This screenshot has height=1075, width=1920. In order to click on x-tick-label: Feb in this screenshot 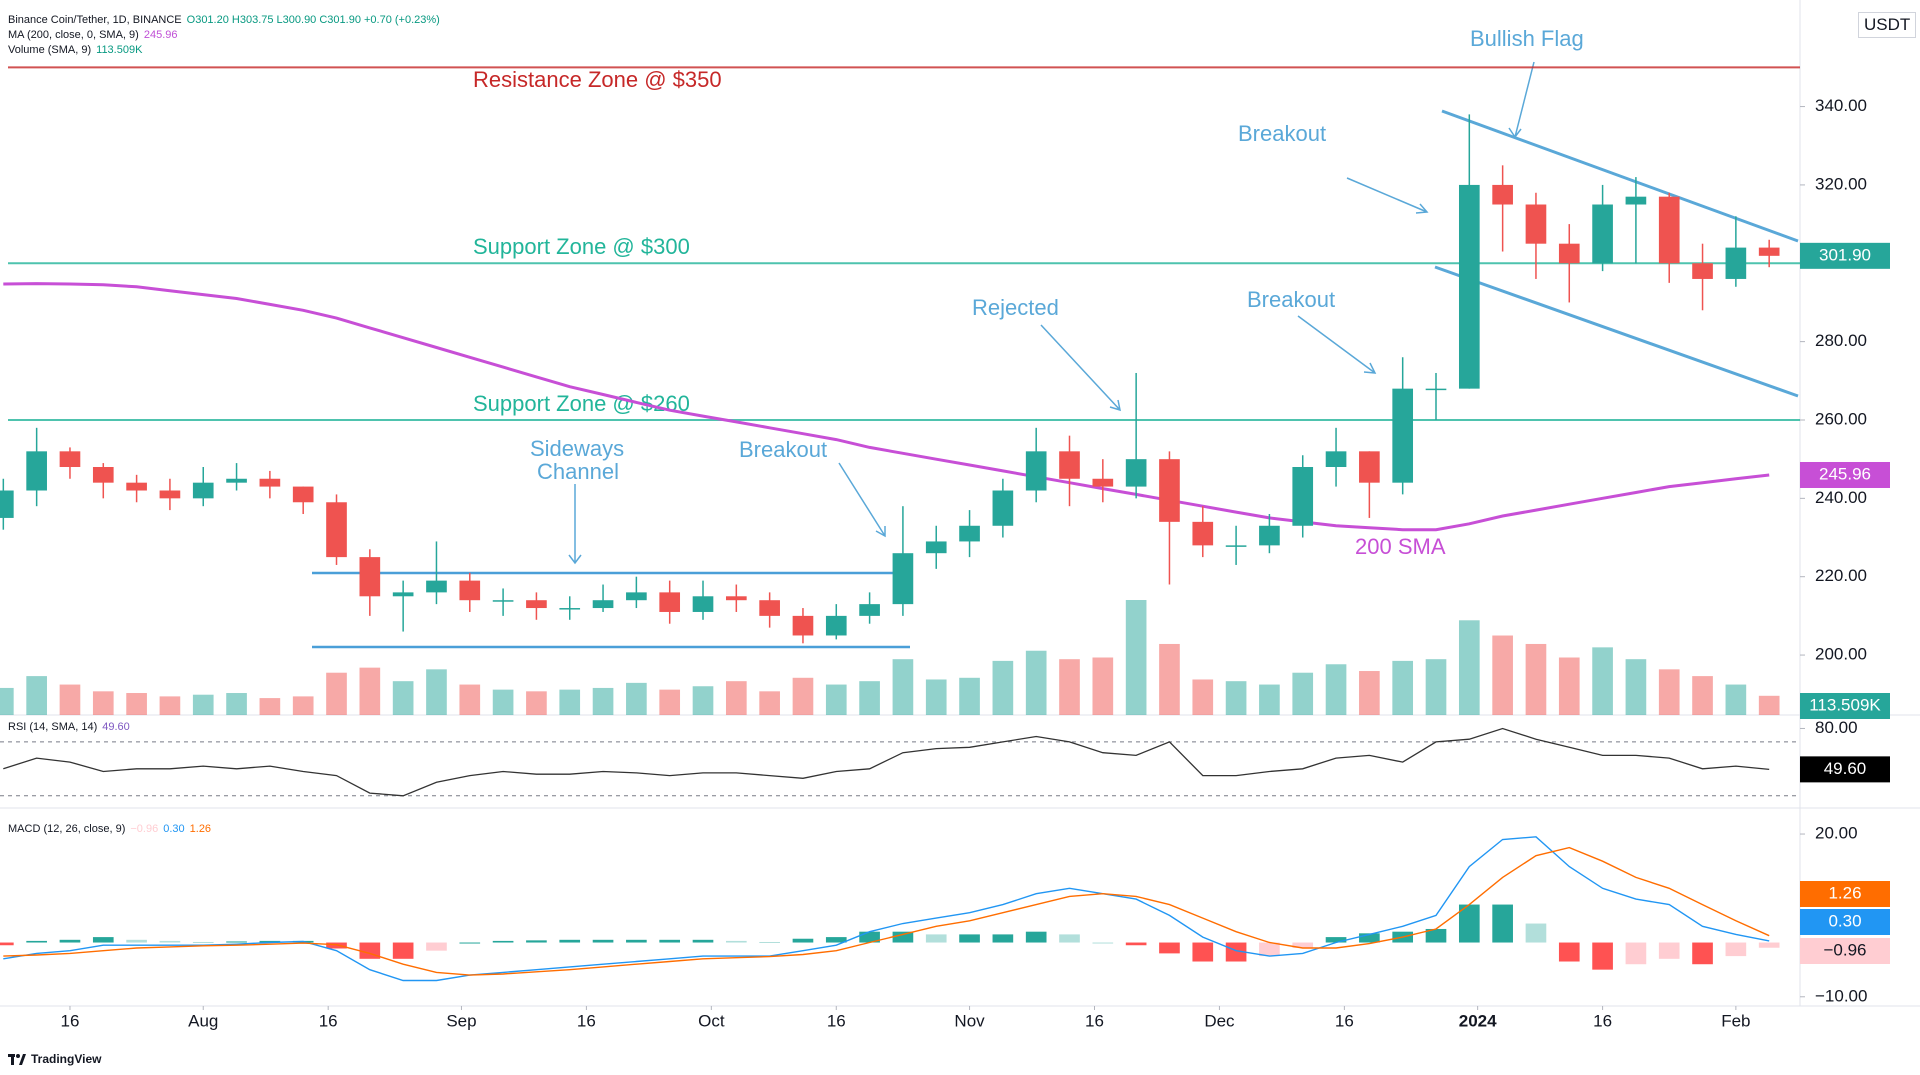, I will do `click(1735, 1020)`.